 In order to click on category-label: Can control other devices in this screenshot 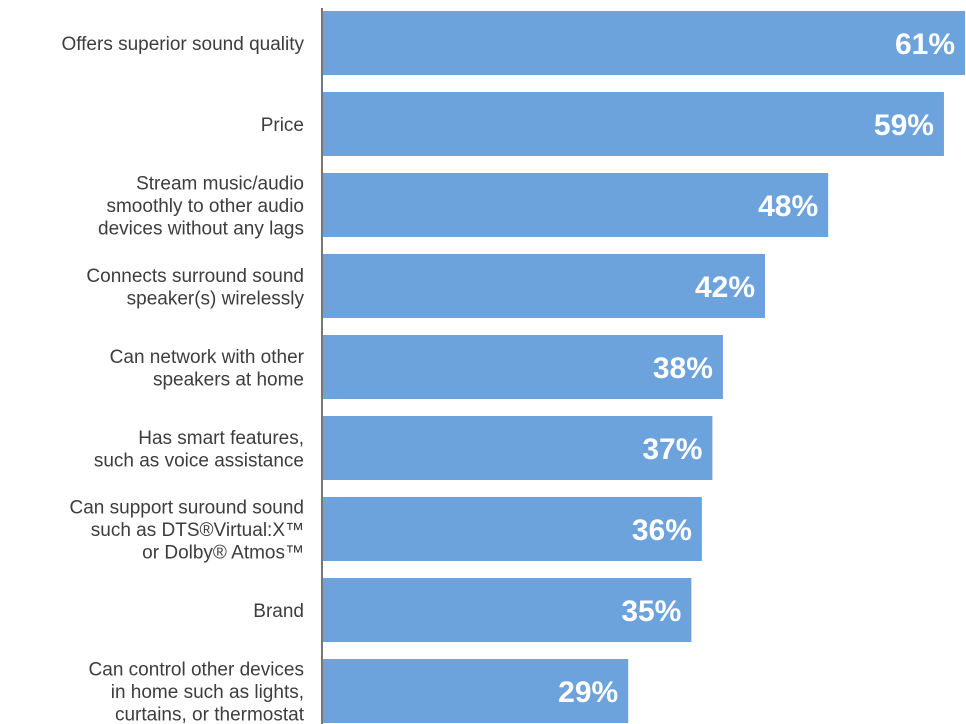, I will do `click(196, 670)`.